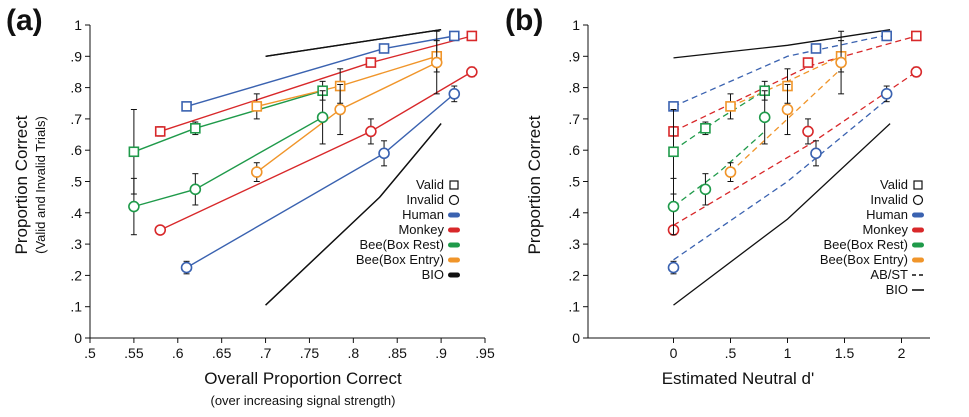 This screenshot has width=969, height=417. Describe the element at coordinates (397, 353) in the screenshot. I see `panel-a-x-tick-label: .85` at that location.